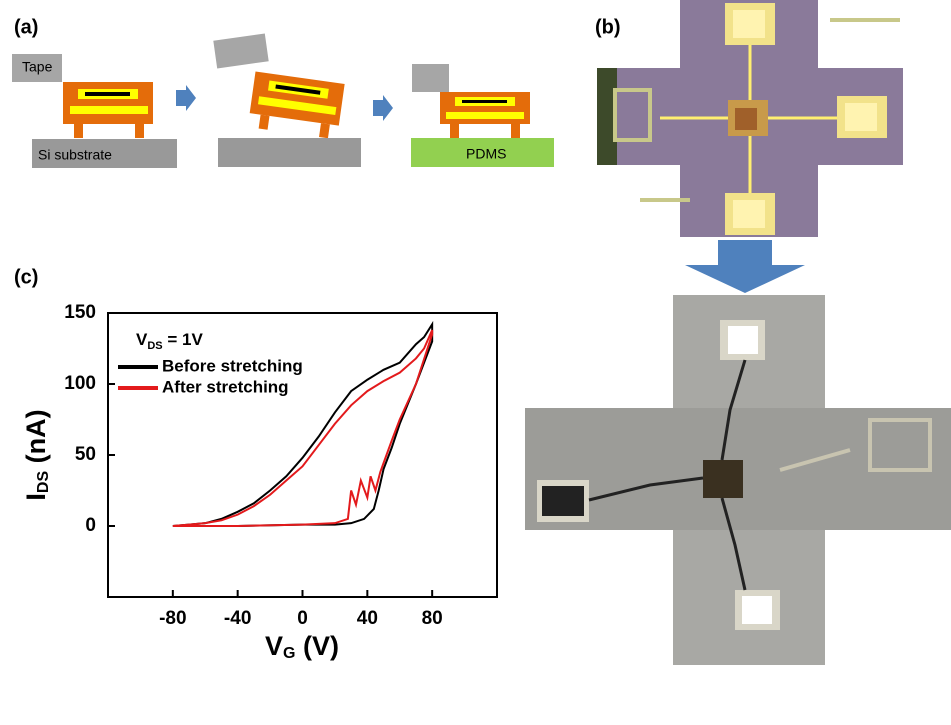 Image resolution: width=951 pixels, height=725 pixels. Describe the element at coordinates (486, 154) in the screenshot. I see `pdms-label: PDMS` at that location.